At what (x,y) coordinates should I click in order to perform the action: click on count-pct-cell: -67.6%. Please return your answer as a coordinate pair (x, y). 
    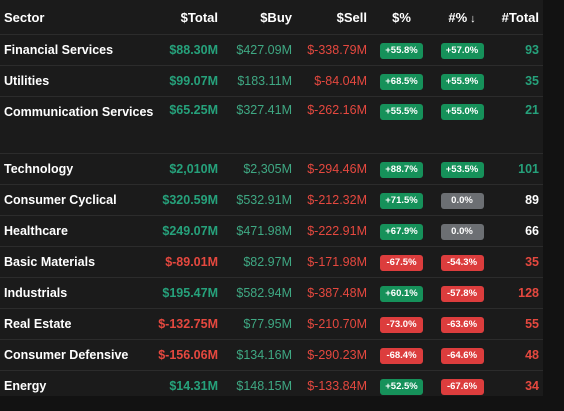
    Looking at the image, I should click on (462, 386).